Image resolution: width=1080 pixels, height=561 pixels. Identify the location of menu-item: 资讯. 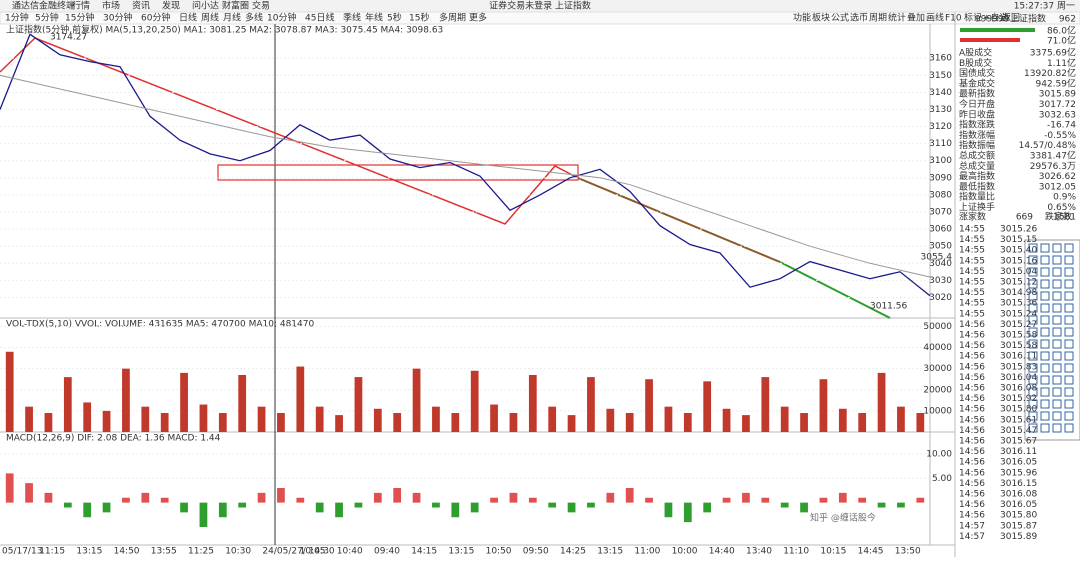
(141, 6).